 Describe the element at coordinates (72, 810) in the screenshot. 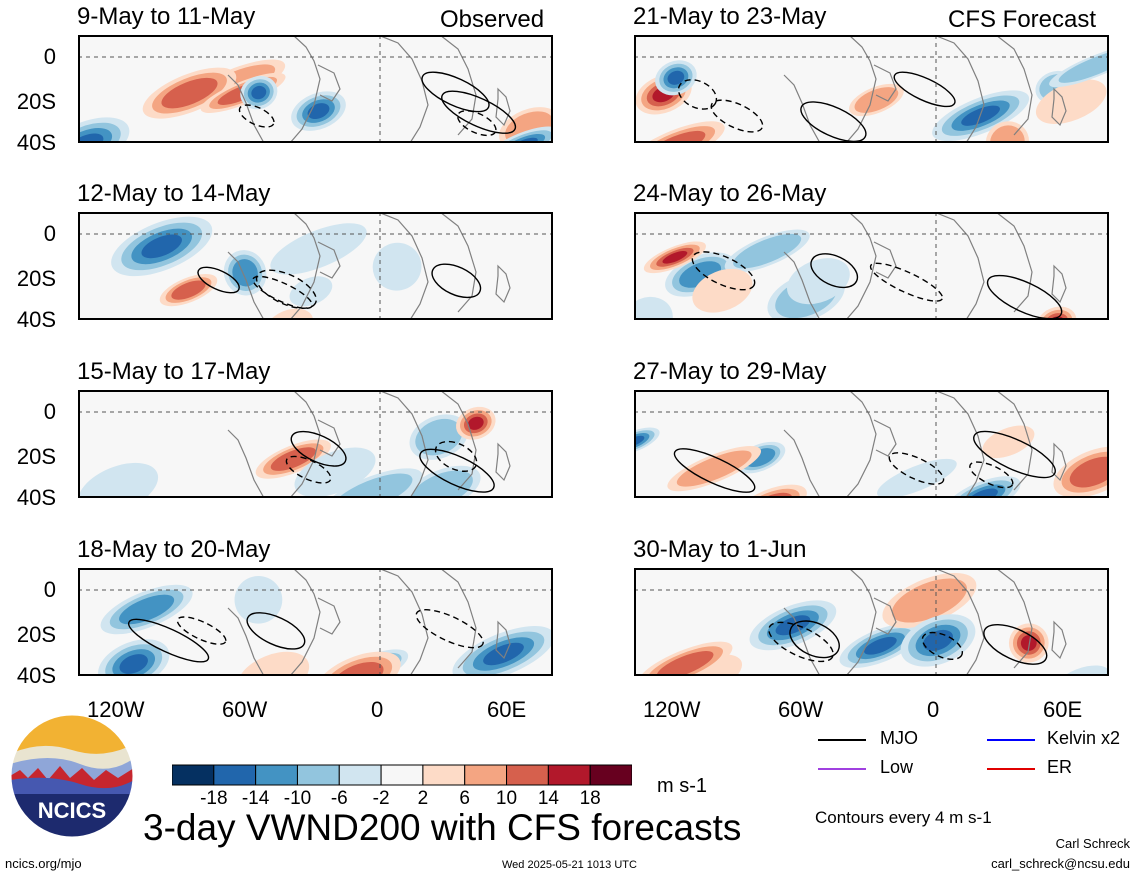

I see `logo-text: NCICS` at that location.